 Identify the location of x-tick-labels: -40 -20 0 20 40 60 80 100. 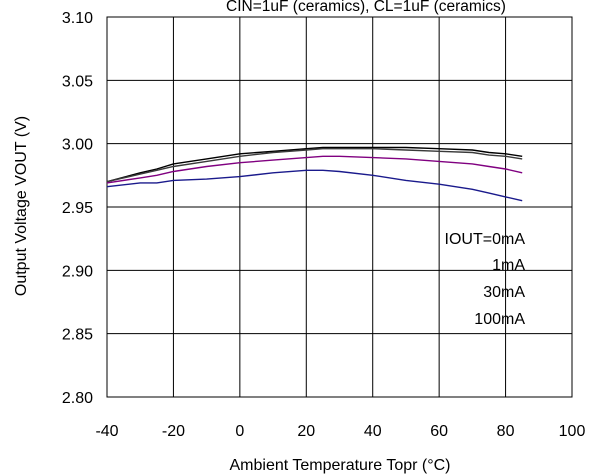
(340, 431).